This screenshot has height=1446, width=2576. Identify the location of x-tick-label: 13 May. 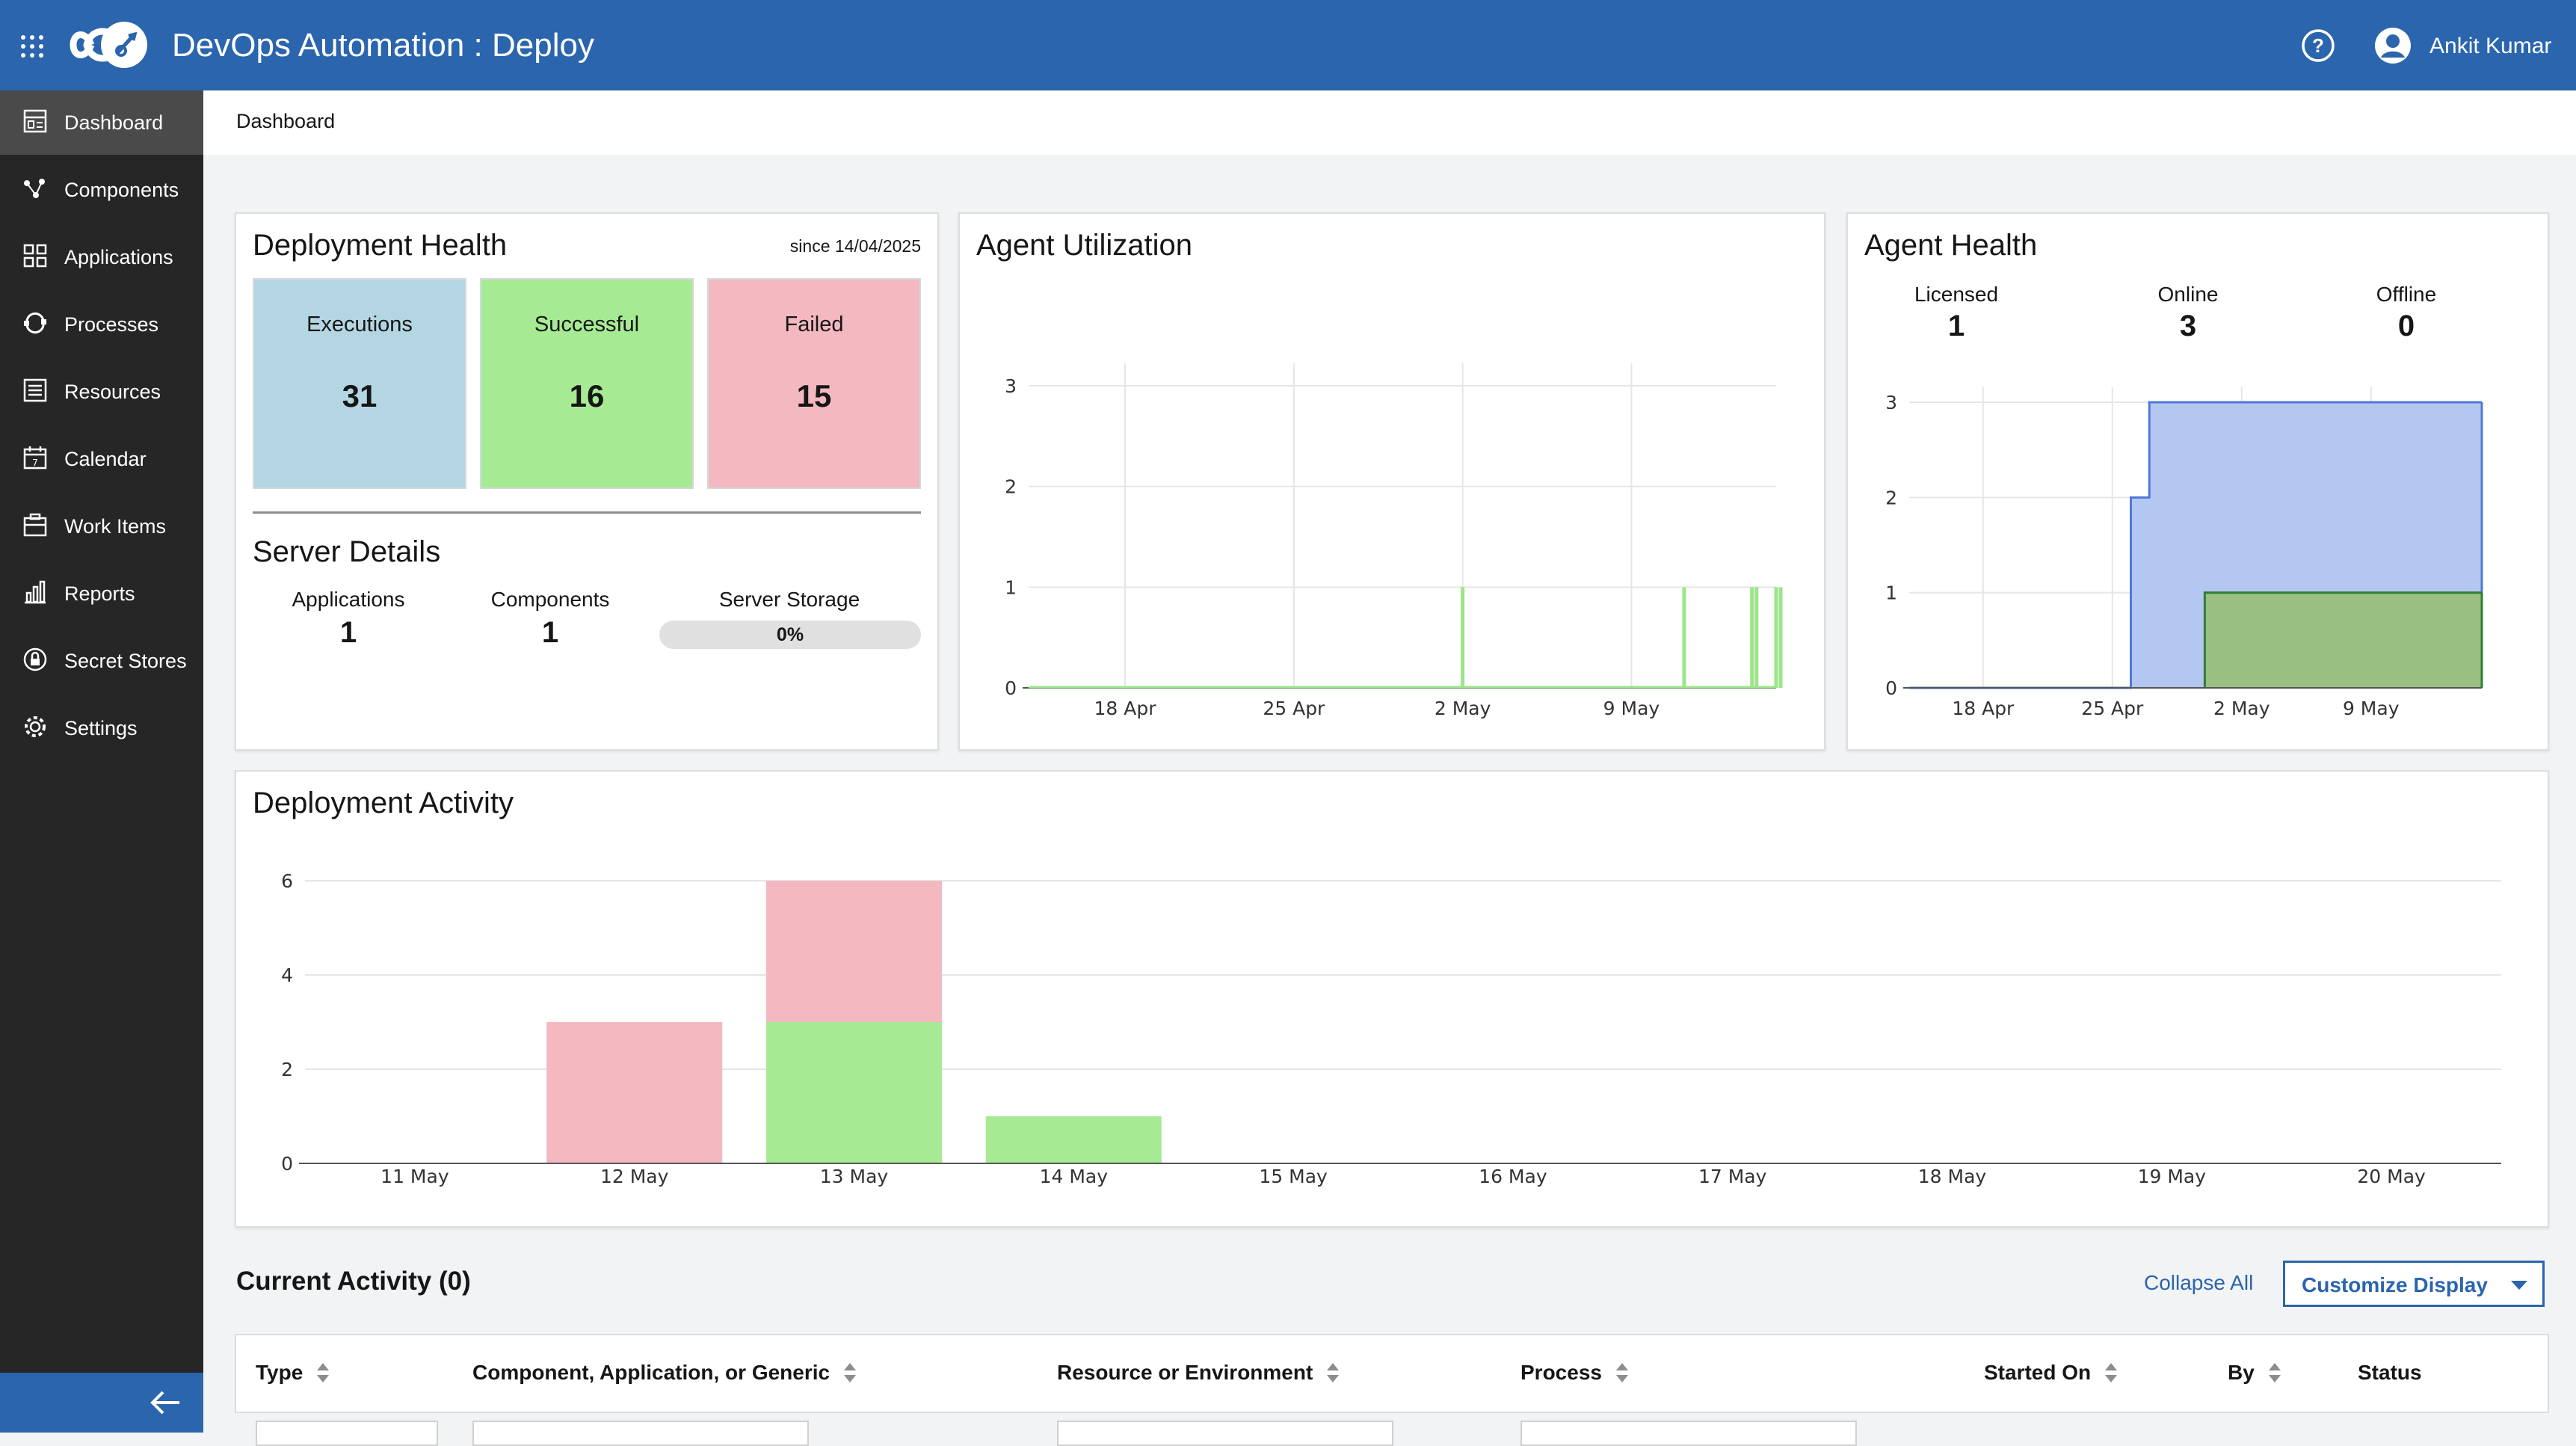
(854, 1176).